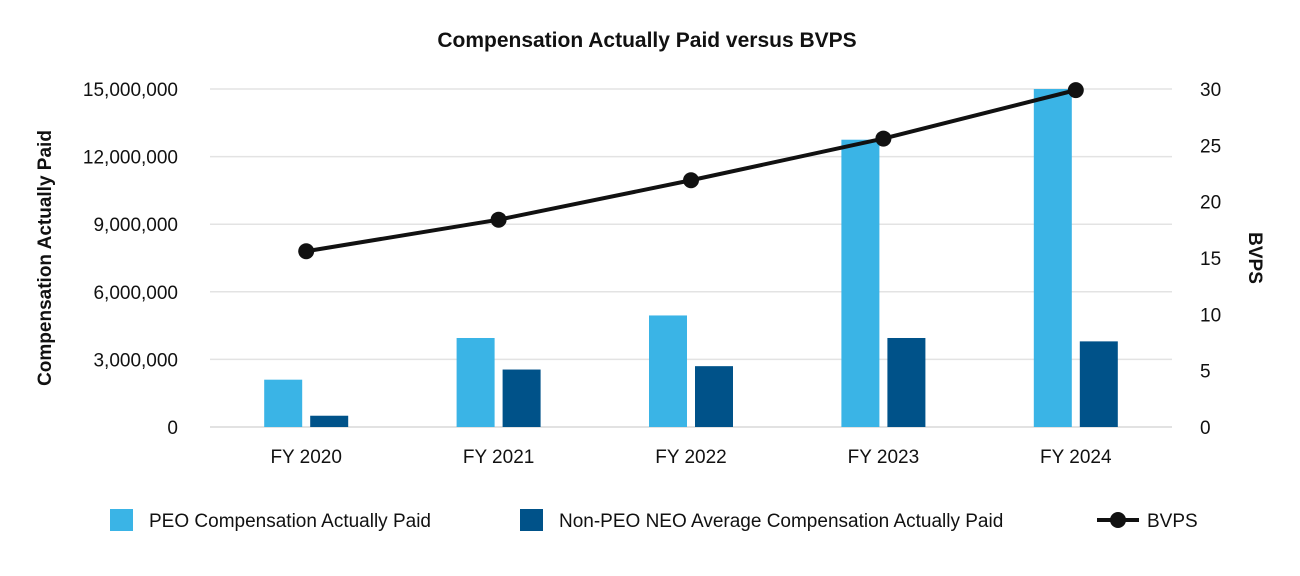  I want to click on y2-tick-label: 0, so click(1205, 428).